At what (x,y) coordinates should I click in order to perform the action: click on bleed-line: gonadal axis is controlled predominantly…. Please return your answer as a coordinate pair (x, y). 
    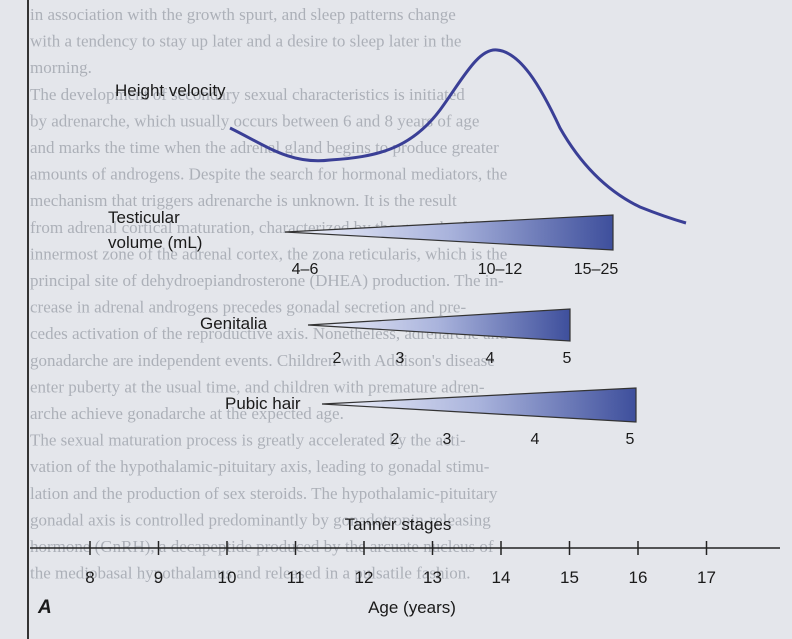
    Looking at the image, I should click on (260, 519).